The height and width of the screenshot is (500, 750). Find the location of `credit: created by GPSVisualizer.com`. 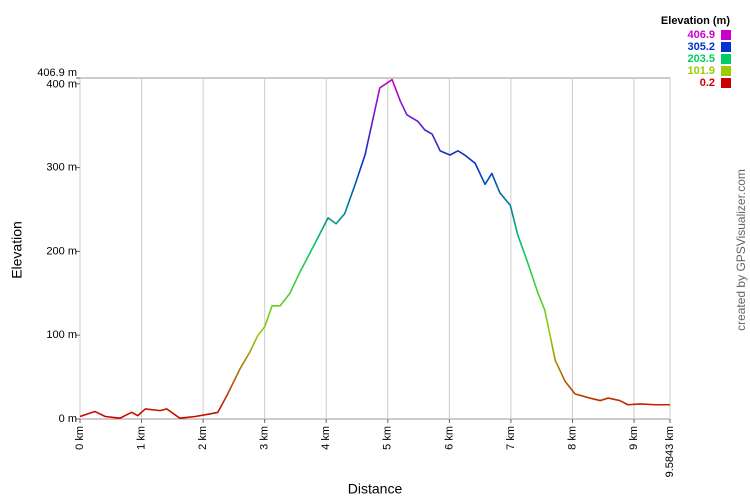

credit: created by GPSVisualizer.com is located at coordinates (741, 250).